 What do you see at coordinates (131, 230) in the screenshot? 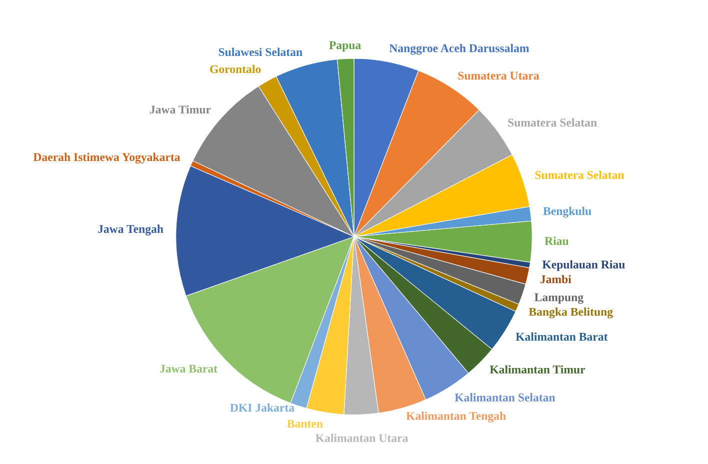
I see `slice-label: Jawa Tengah` at bounding box center [131, 230].